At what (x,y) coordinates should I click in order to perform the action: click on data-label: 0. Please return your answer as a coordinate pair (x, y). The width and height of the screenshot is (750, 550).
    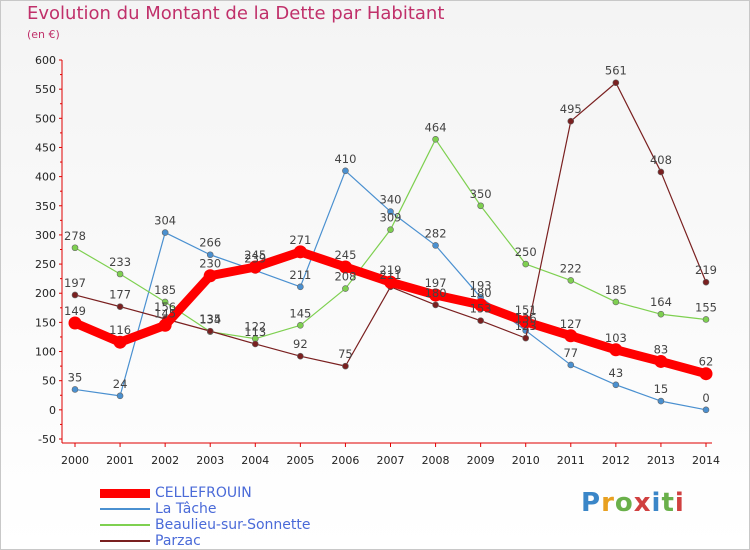
    Looking at the image, I should click on (705, 398).